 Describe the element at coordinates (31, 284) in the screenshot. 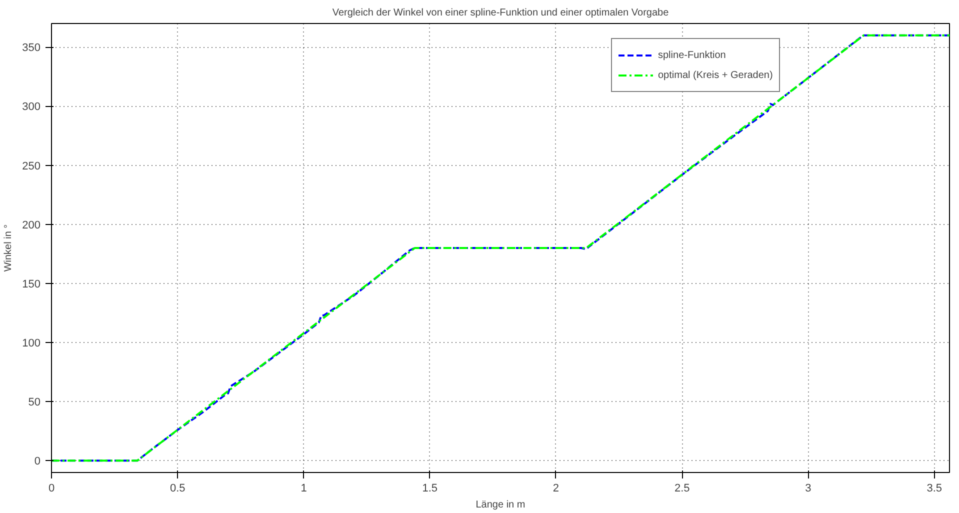

I see `y-tick-label: 150` at that location.